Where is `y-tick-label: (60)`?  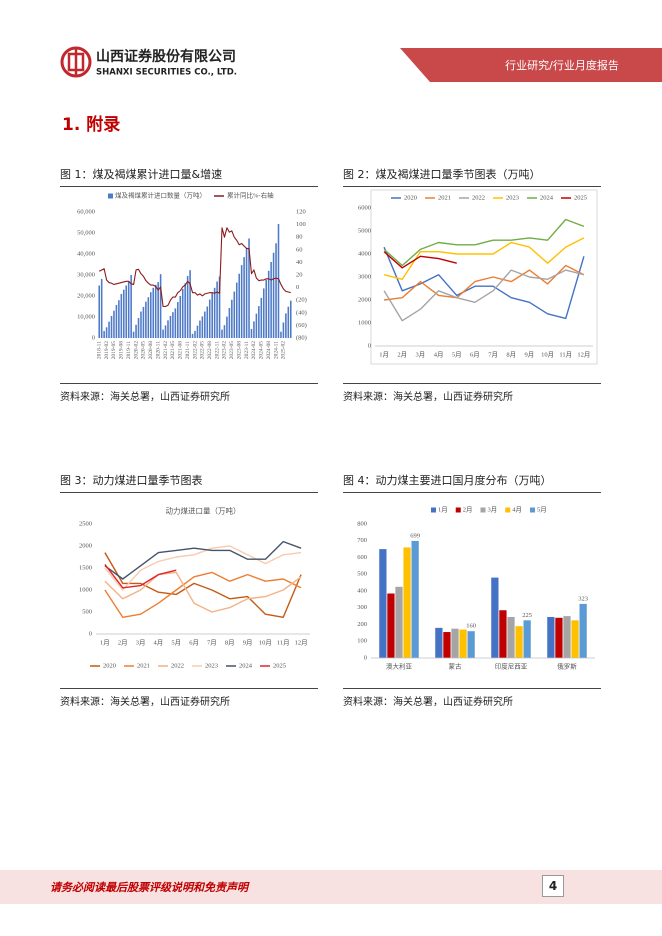 y-tick-label: (60) is located at coordinates (301, 325).